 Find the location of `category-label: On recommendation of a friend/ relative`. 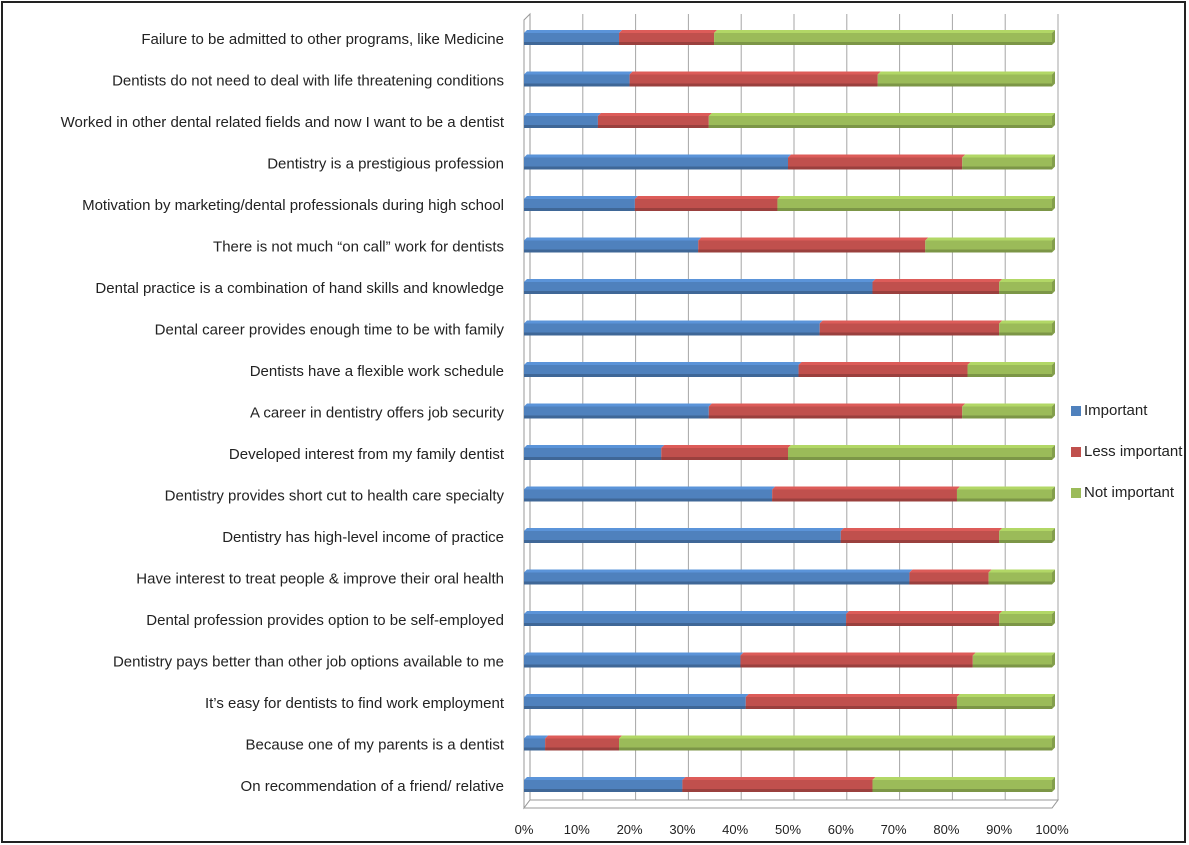

category-label: On recommendation of a friend/ relative is located at coordinates (372, 786).